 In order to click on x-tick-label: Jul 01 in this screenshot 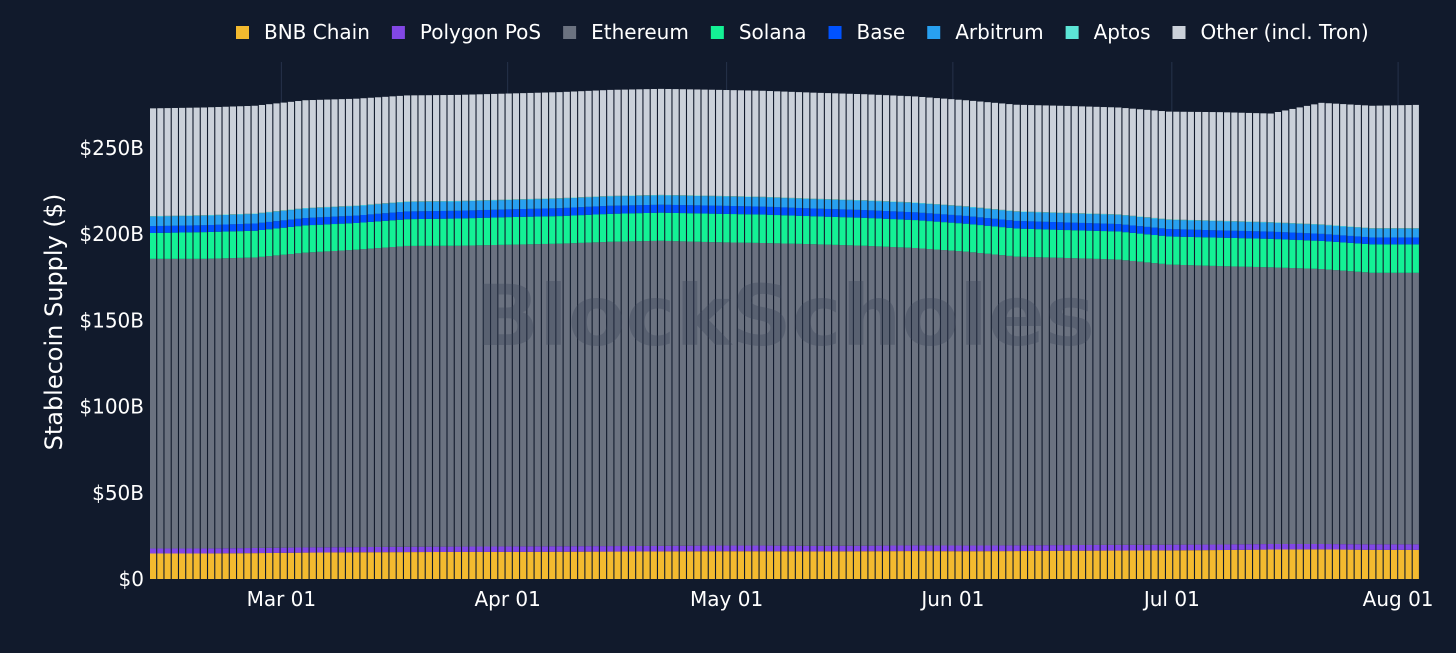, I will do `click(1171, 599)`.